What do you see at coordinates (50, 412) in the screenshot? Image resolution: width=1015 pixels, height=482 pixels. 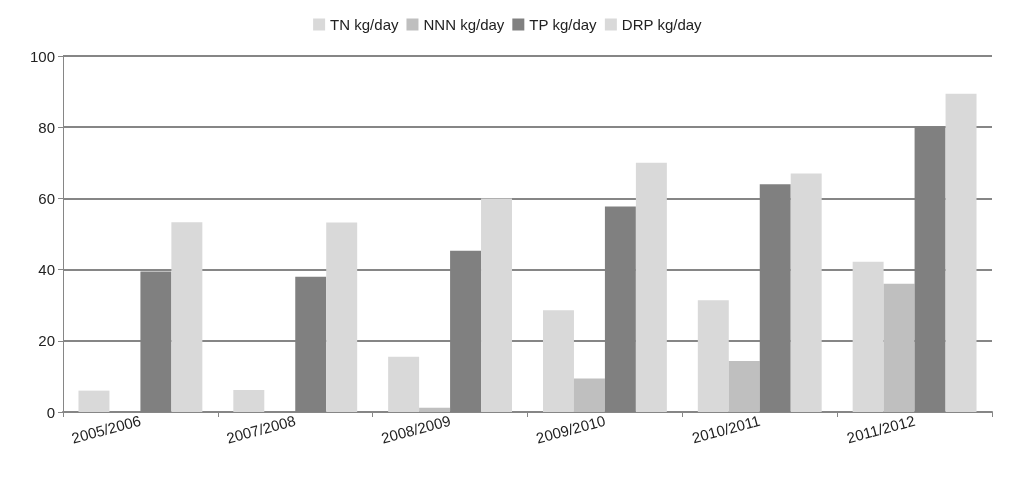 I see `y-tick-label: 0` at bounding box center [50, 412].